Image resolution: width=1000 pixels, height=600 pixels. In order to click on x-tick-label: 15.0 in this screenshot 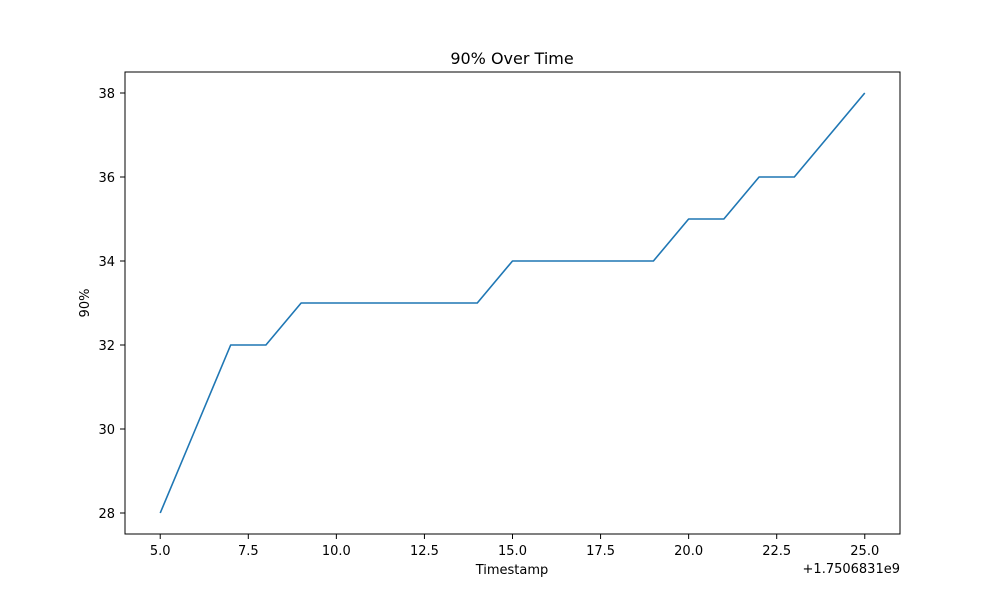, I will do `click(512, 551)`.